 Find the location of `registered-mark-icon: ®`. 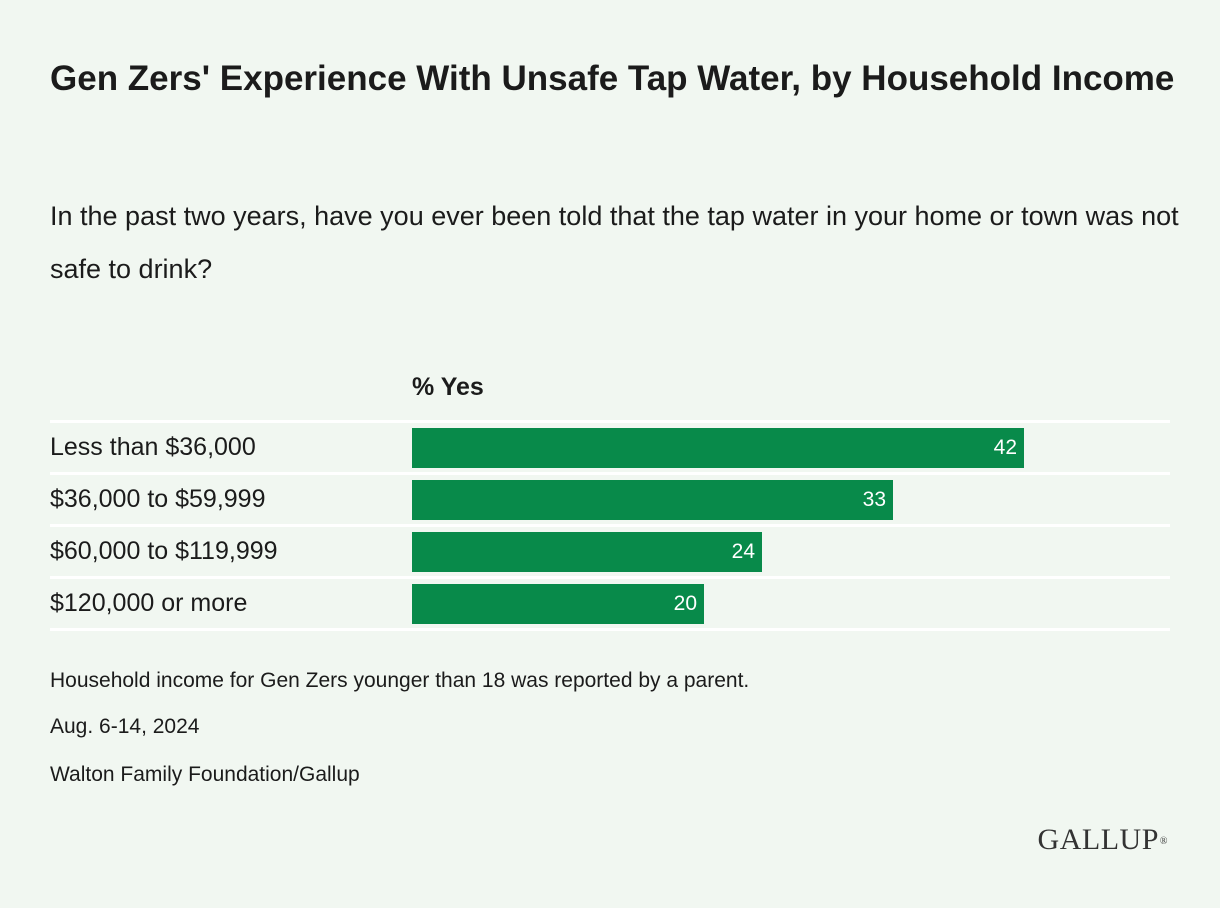

registered-mark-icon: ® is located at coordinates (1163, 841).